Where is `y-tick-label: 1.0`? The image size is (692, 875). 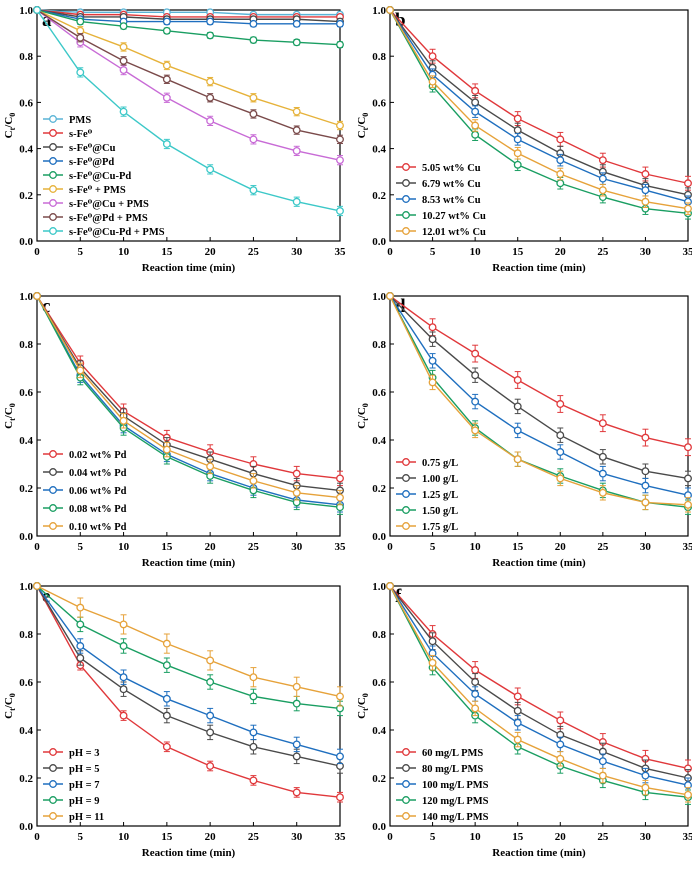
y-tick-label: 1.0 is located at coordinates (26, 11).